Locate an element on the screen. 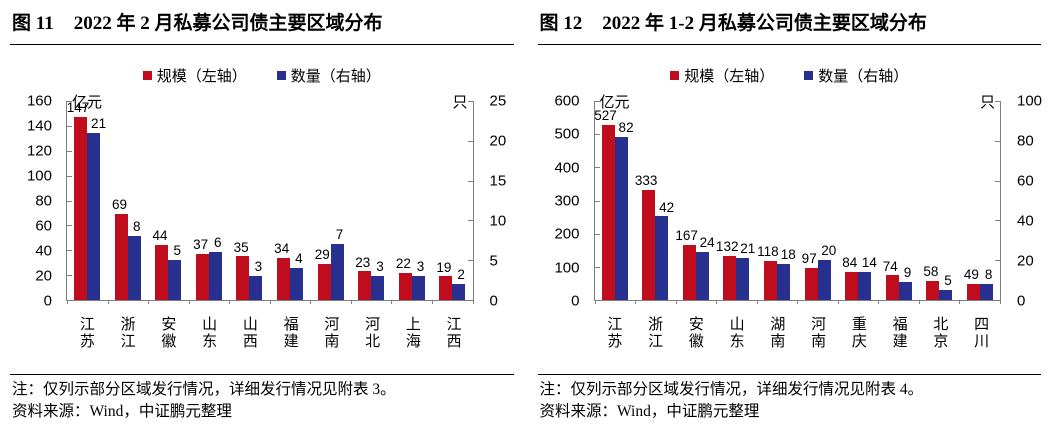 The image size is (1055, 436). bar-value-label: 7 is located at coordinates (339, 235).